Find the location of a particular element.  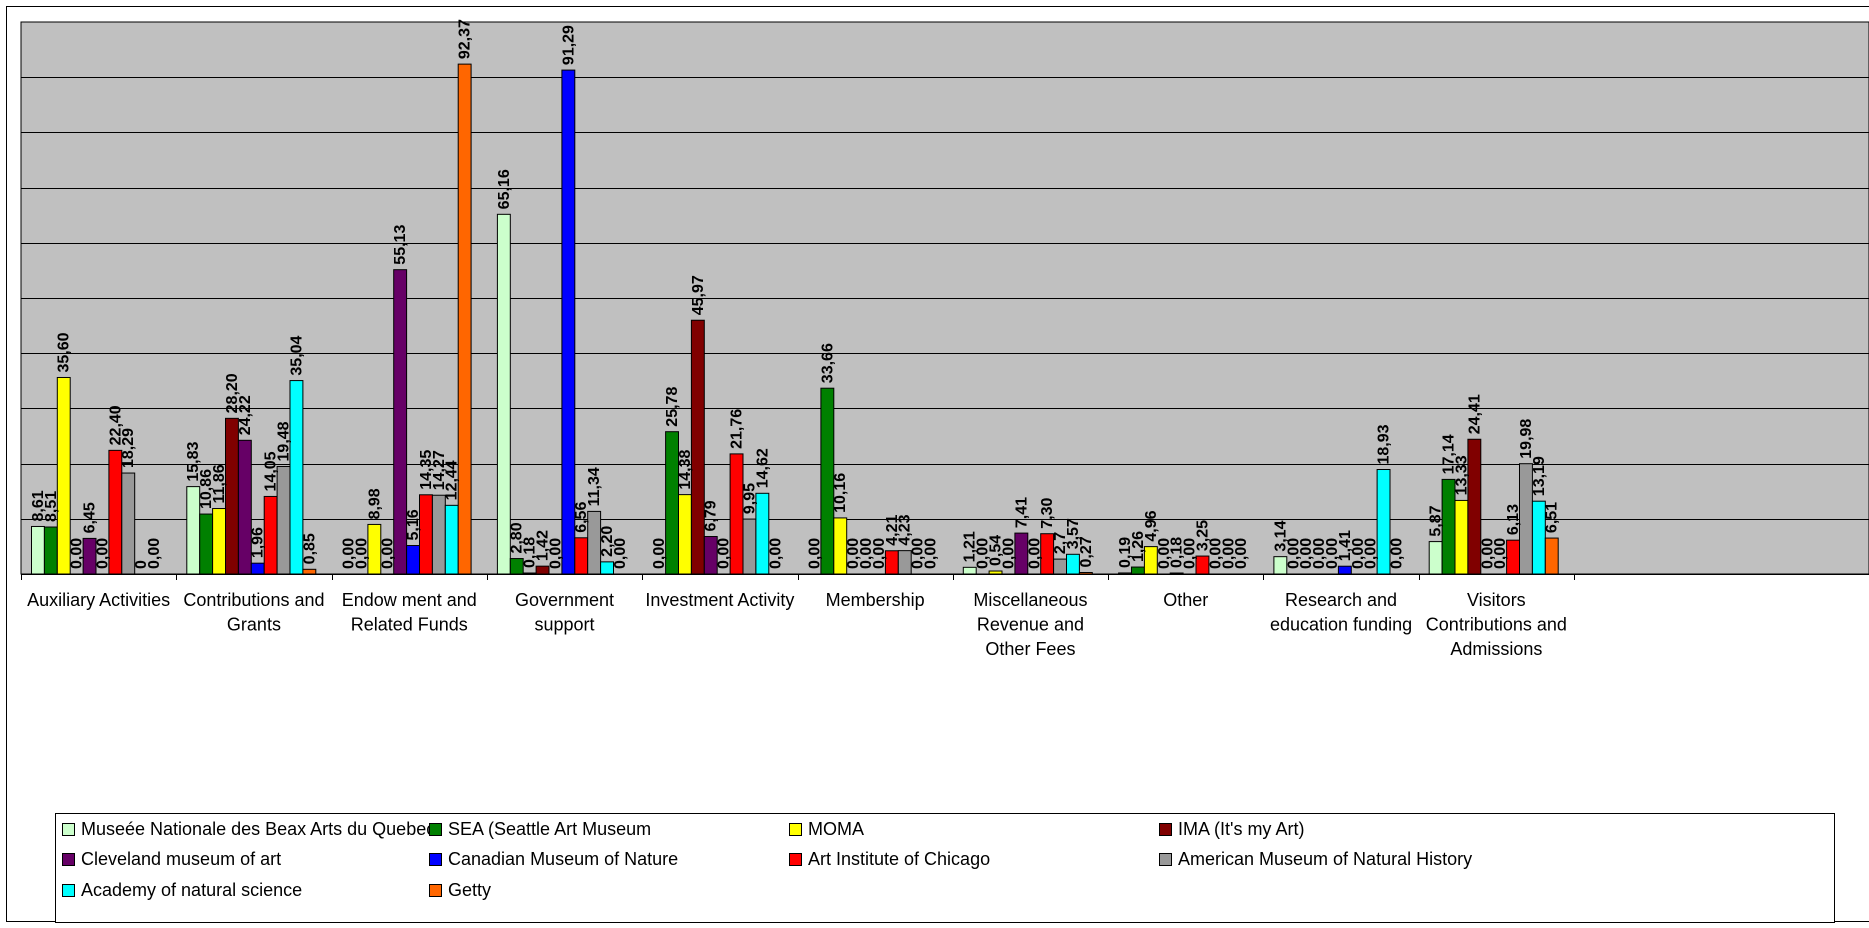

data-label: 17,14 is located at coordinates (1449, 454).